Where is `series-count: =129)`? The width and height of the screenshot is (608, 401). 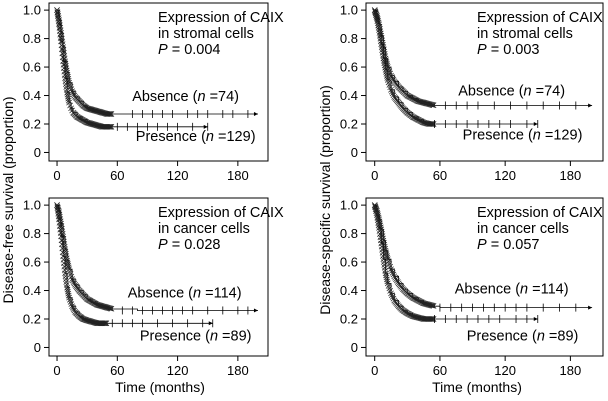
series-count: =129) is located at coordinates (562, 136).